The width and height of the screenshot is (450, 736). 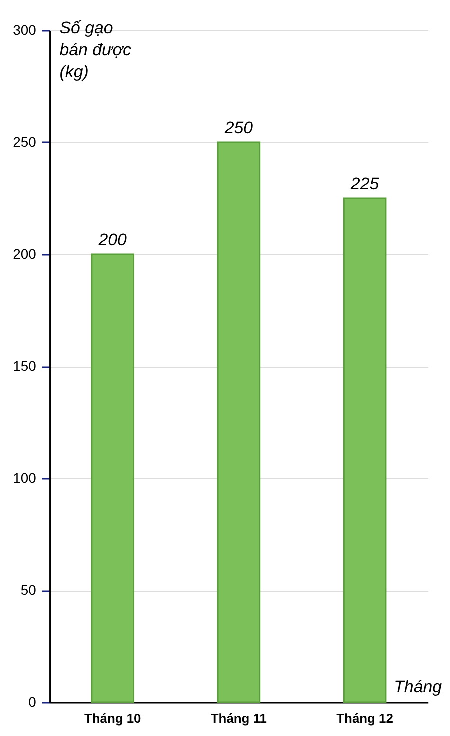 What do you see at coordinates (25, 30) in the screenshot?
I see `y-tick-label: 300` at bounding box center [25, 30].